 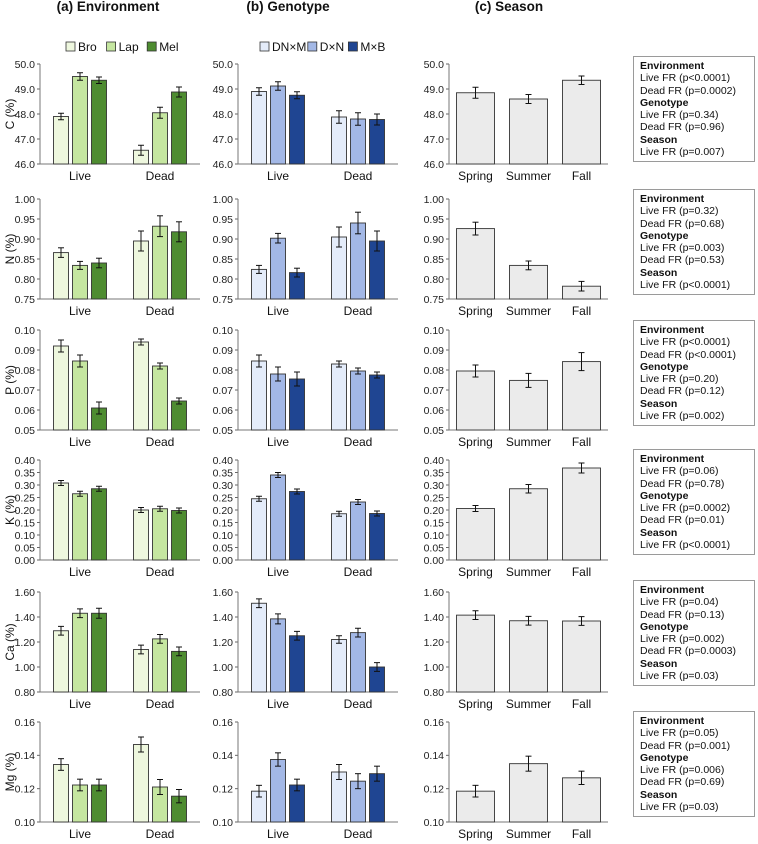 I want to click on legend-label-genotype-2: M×B, so click(x=372, y=47).